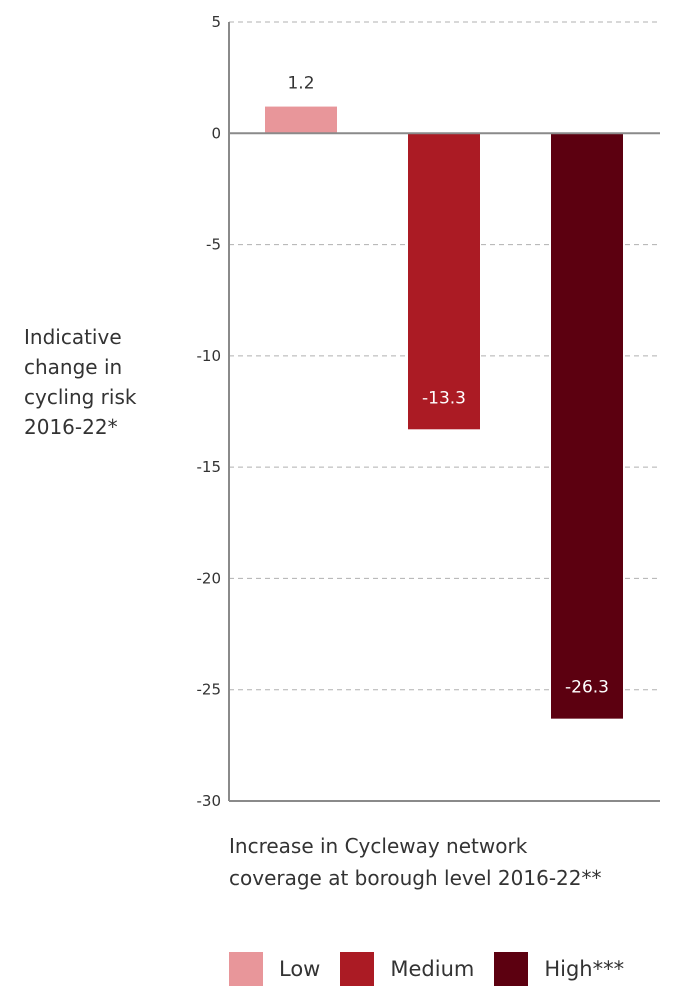  What do you see at coordinates (71, 427) in the screenshot?
I see `y-axis-label-line: 2016-22*` at bounding box center [71, 427].